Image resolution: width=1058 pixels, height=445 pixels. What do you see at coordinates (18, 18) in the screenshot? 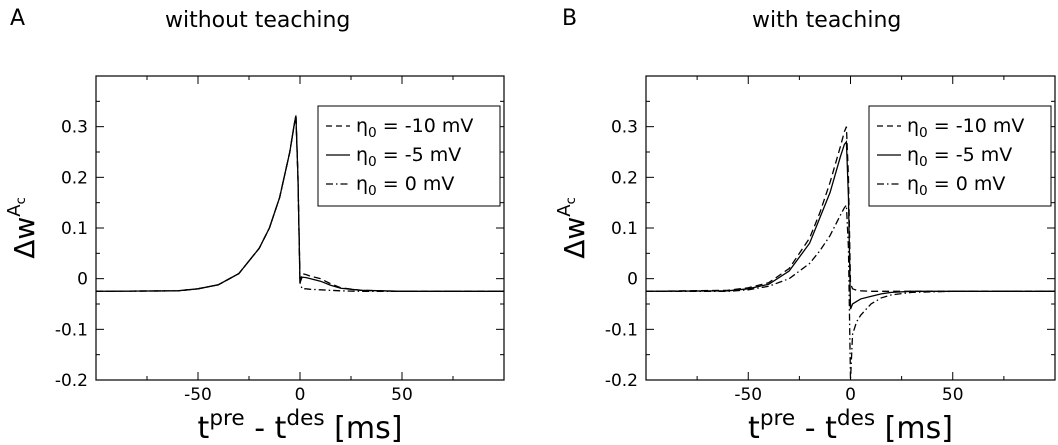
I see `panel-letter-a: A` at bounding box center [18, 18].